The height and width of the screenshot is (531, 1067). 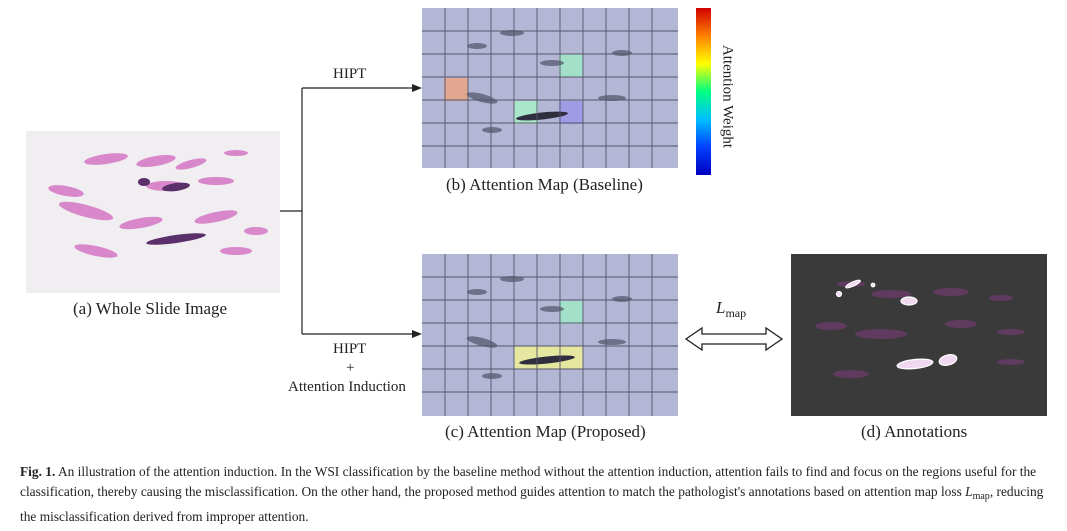 I want to click on panel-b-label: (b) Attention Map (Baseline), so click(x=544, y=184).